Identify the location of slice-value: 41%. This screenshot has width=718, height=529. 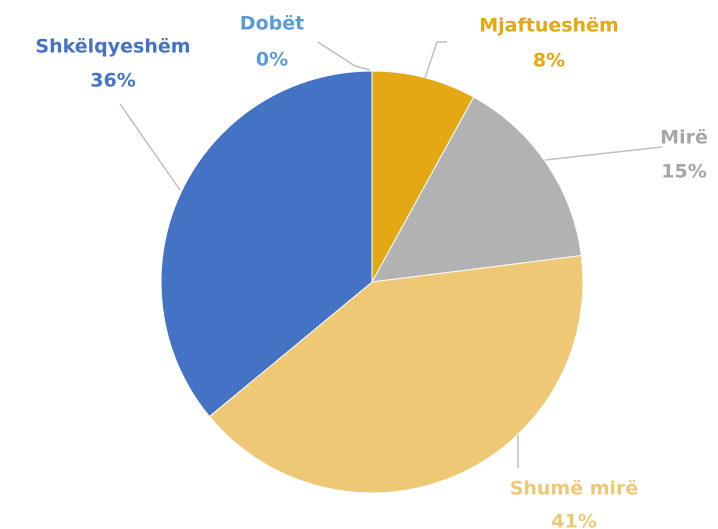
(573, 520).